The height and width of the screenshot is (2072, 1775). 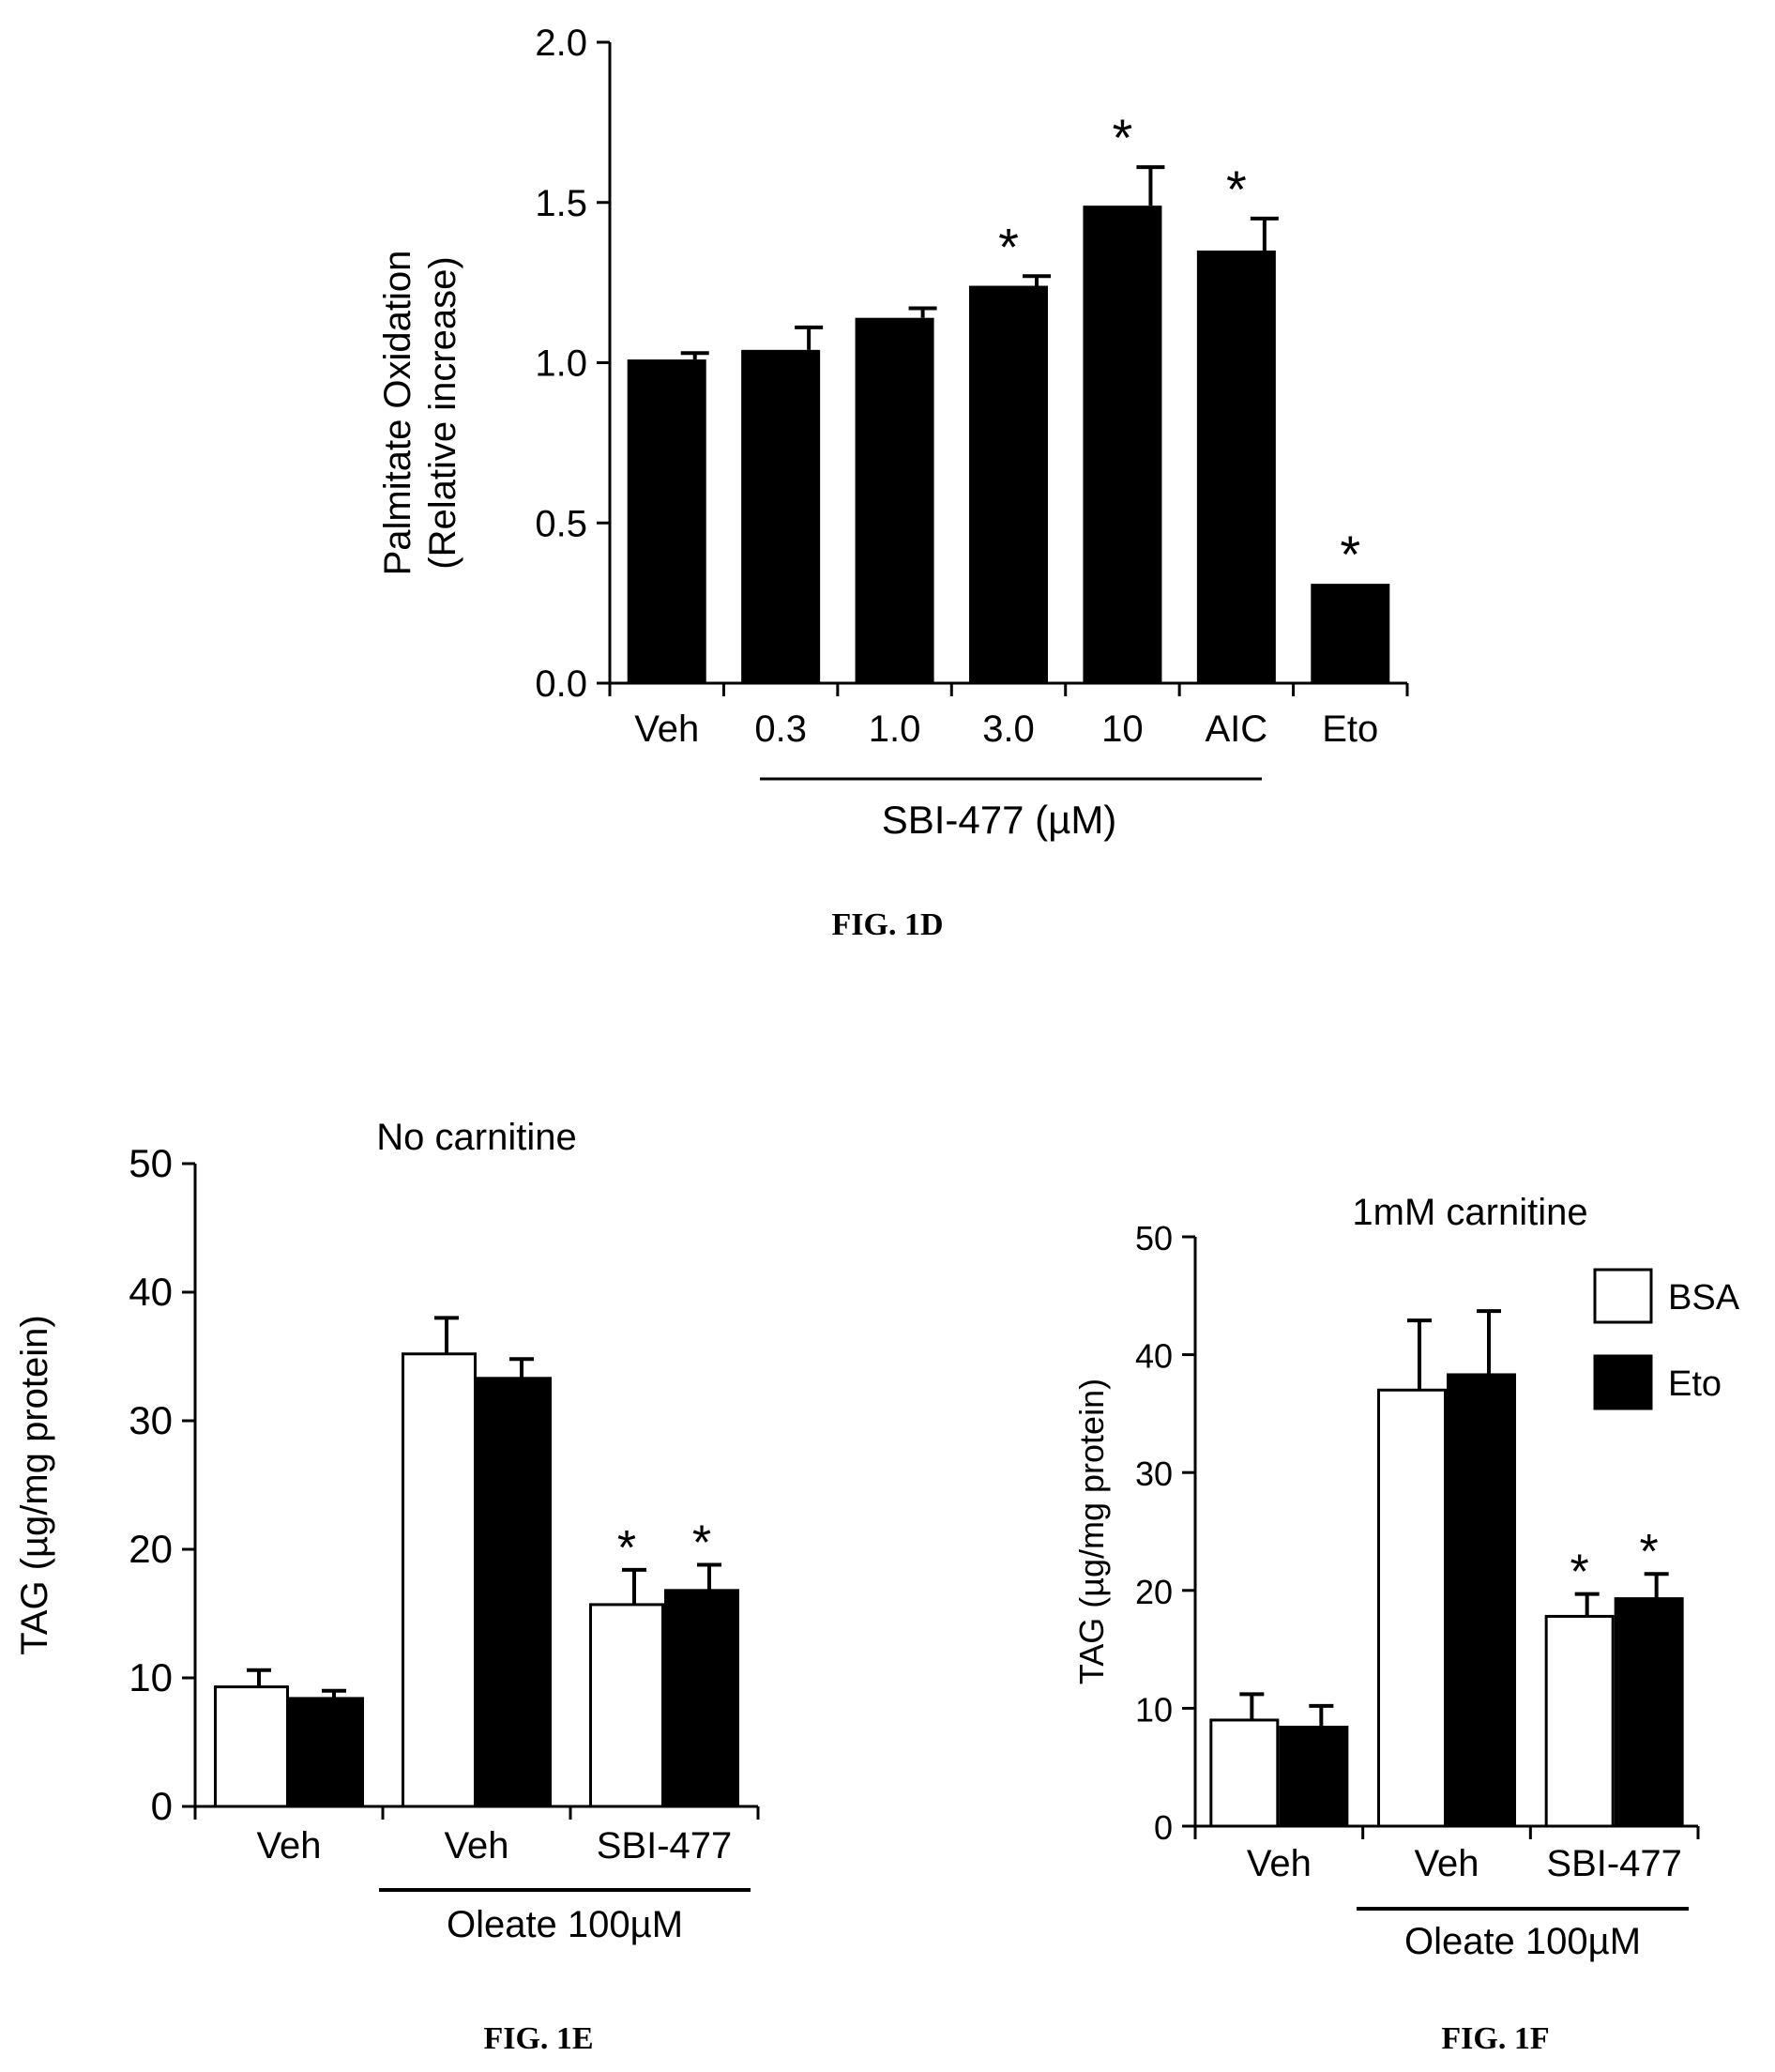 I want to click on y-tick-label: 0.0, so click(x=561, y=684).